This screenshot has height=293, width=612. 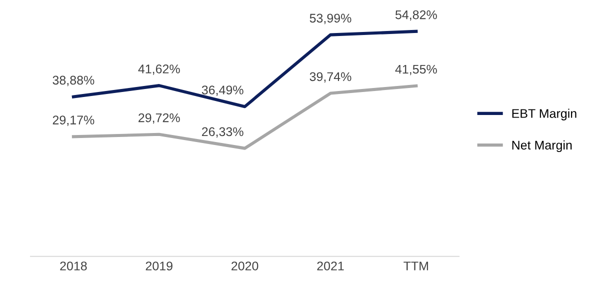 What do you see at coordinates (330, 266) in the screenshot?
I see `x-tick-label: 2021` at bounding box center [330, 266].